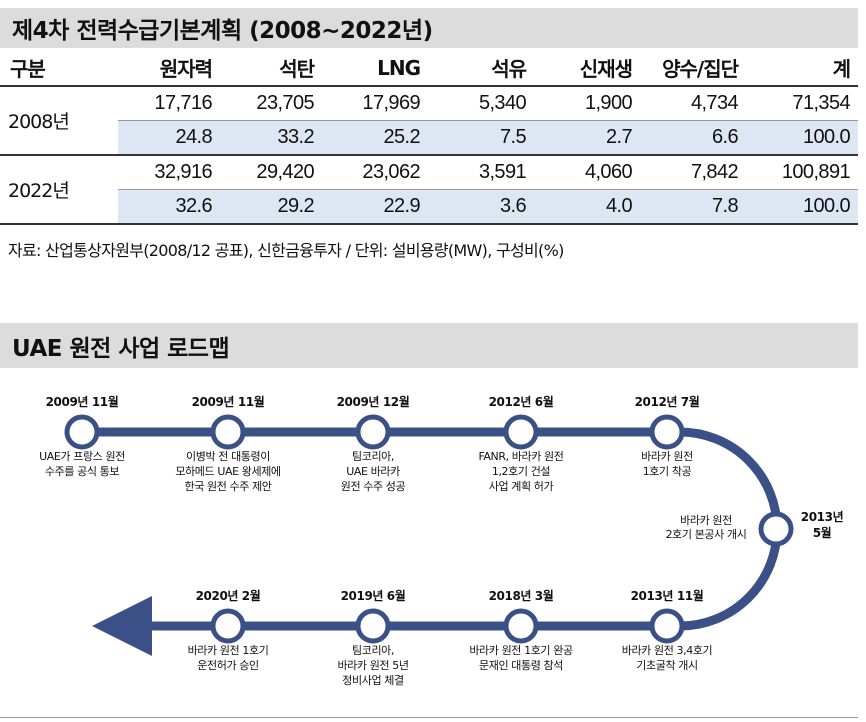  What do you see at coordinates (521, 665) in the screenshot?
I see `milestone-description-line: 문재인 대통령 참석` at bounding box center [521, 665].